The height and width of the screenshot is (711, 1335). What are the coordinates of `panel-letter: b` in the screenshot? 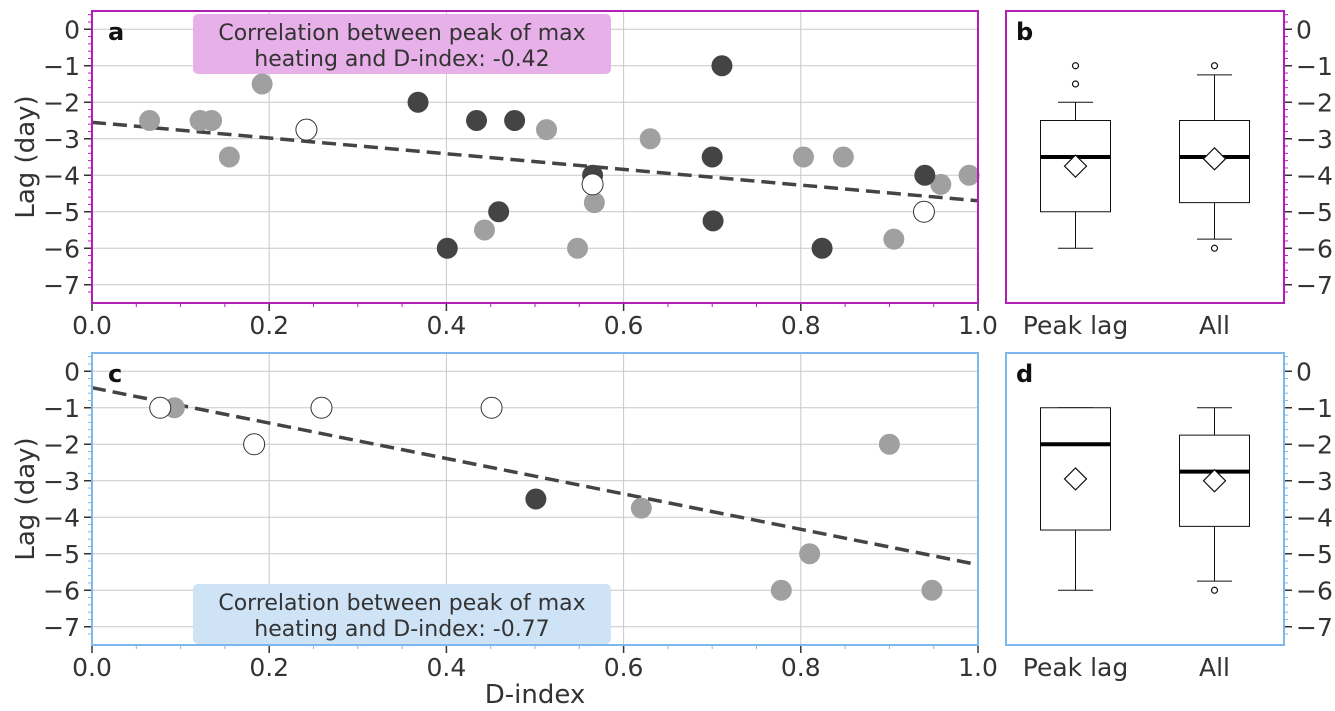 It's located at (1024, 32).